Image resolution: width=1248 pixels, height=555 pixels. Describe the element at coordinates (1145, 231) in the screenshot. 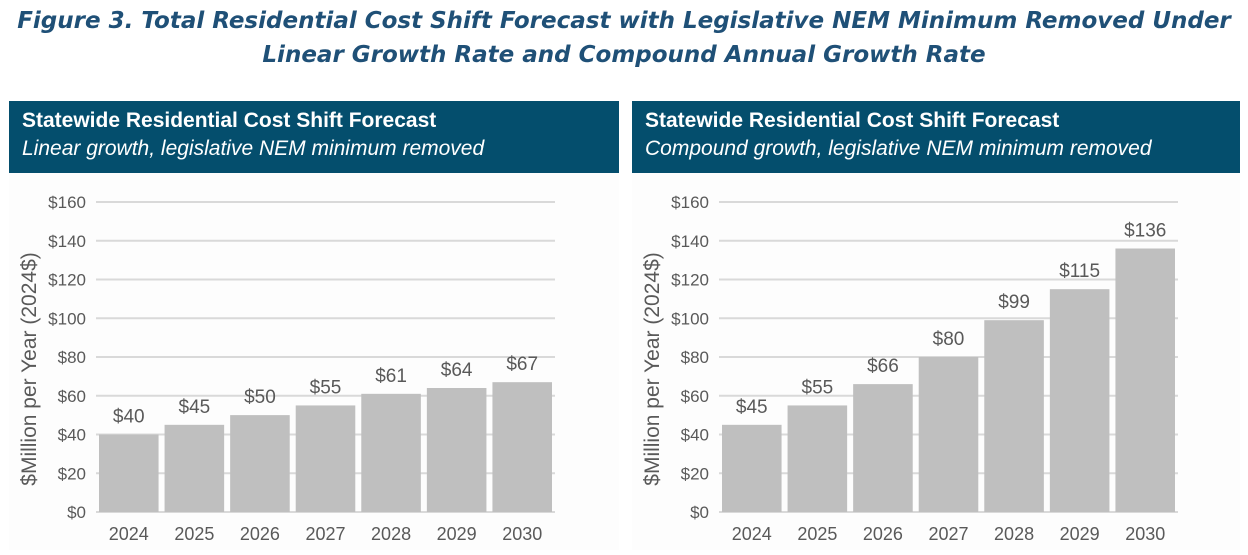

I see `data-label: $136` at that location.